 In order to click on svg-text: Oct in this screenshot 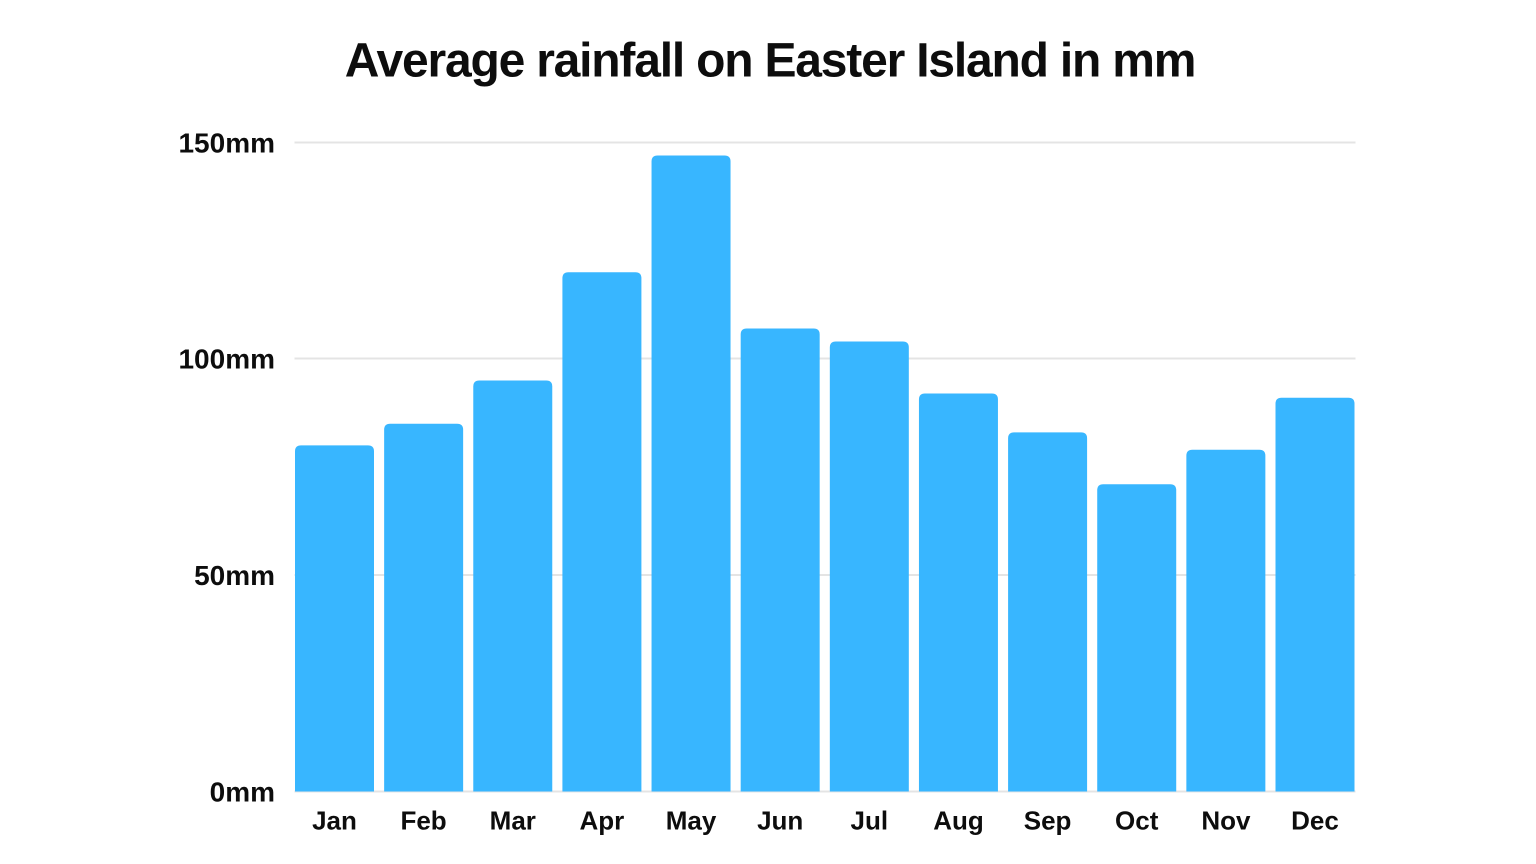, I will do `click(1137, 821)`.